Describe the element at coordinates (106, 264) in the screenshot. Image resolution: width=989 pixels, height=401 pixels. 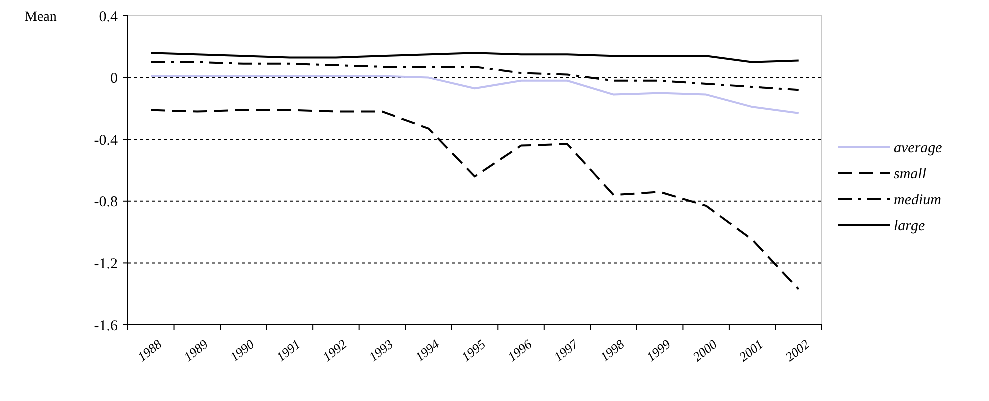
I see `y-tick-label: -1.2` at that location.